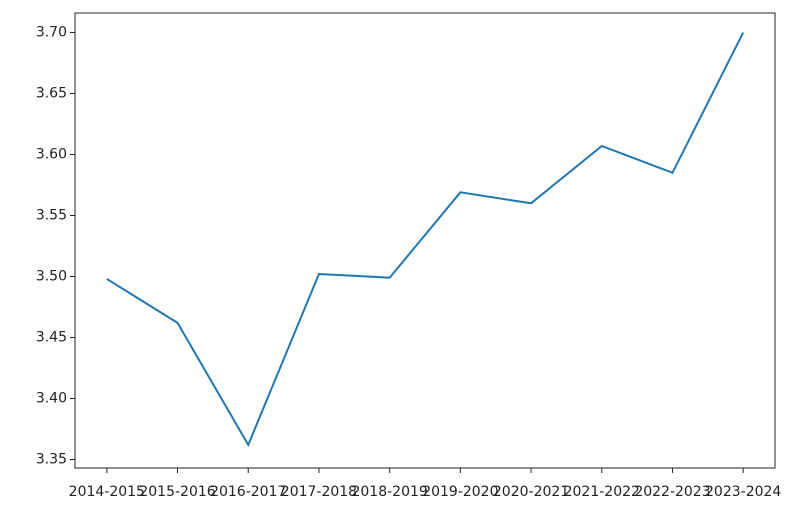 The width and height of the screenshot is (812, 517). Describe the element at coordinates (672, 492) in the screenshot. I see `x-tick-label: 2022-2023` at that location.